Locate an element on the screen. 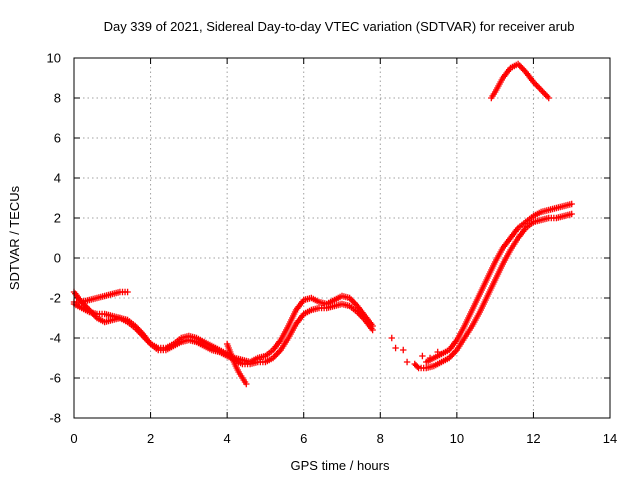 The height and width of the screenshot is (480, 640). y-tick-label: -6 is located at coordinates (55, 378).